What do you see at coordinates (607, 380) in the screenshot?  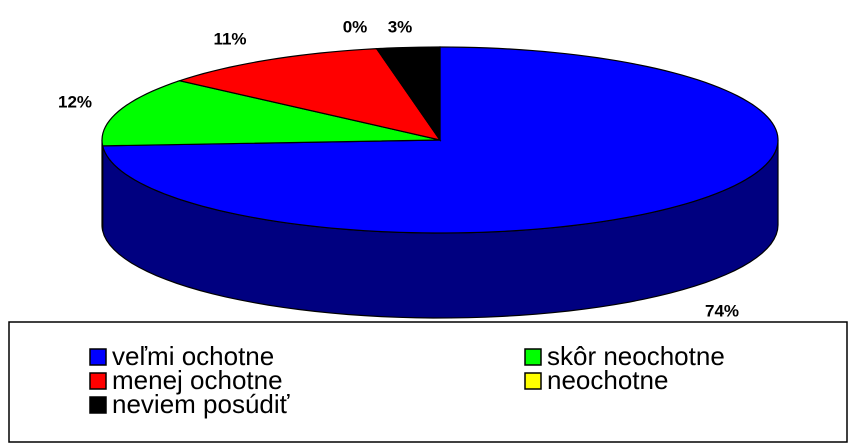 I see `legend-label: neochotne` at bounding box center [607, 380].